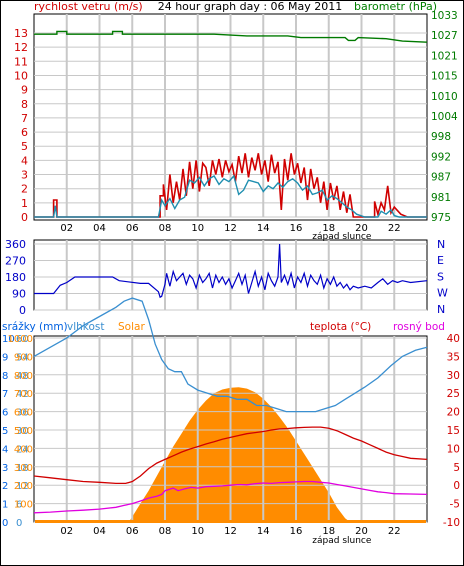 The width and height of the screenshot is (464, 566). What do you see at coordinates (444, 77) in the screenshot?
I see `y-tick-label-barometer: 1015` at bounding box center [444, 77].